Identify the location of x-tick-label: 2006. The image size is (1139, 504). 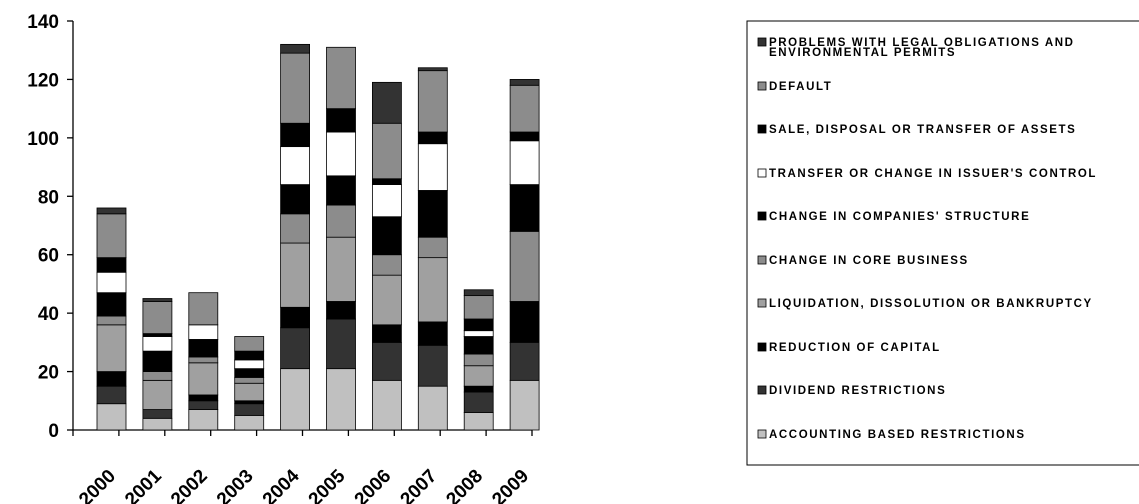
(373, 485).